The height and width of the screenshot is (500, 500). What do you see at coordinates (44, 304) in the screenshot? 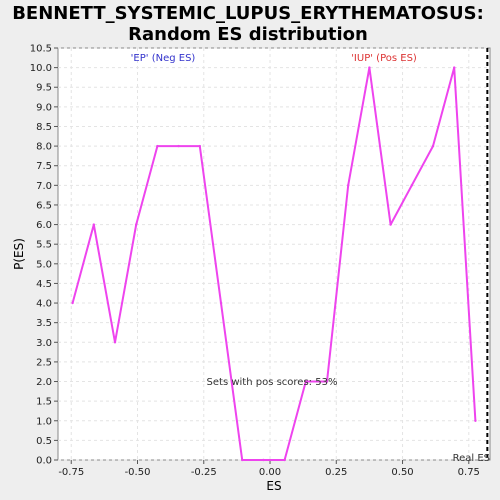
I see `y-tick-label: 4.0` at bounding box center [44, 304].